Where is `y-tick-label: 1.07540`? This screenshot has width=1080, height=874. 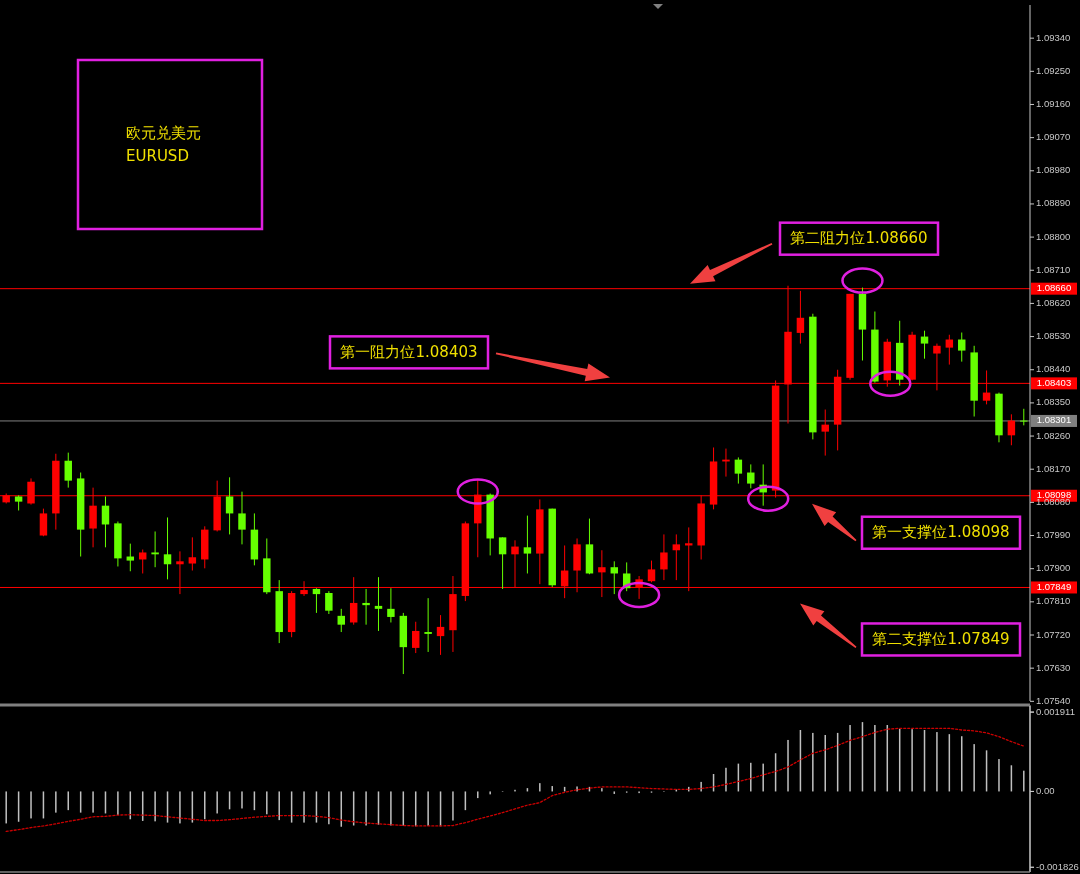 y-tick-label: 1.07540 is located at coordinates (1053, 700).